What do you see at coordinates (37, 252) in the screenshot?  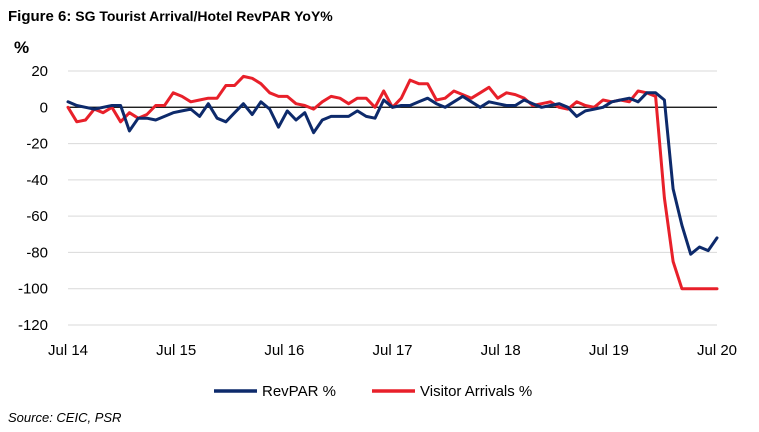 I see `y-tick-label: -80` at bounding box center [37, 252].